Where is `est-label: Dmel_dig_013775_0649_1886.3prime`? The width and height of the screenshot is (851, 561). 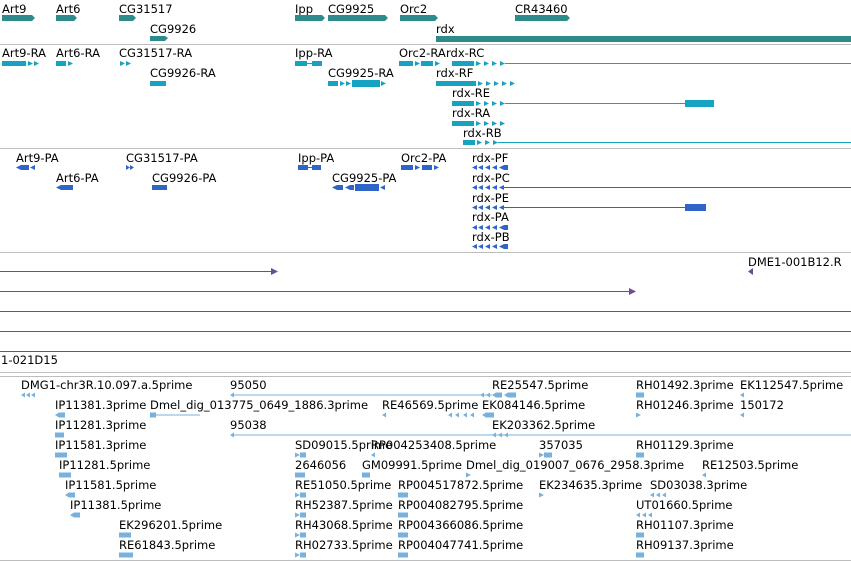 est-label: Dmel_dig_013775_0649_1886.3prime is located at coordinates (259, 405).